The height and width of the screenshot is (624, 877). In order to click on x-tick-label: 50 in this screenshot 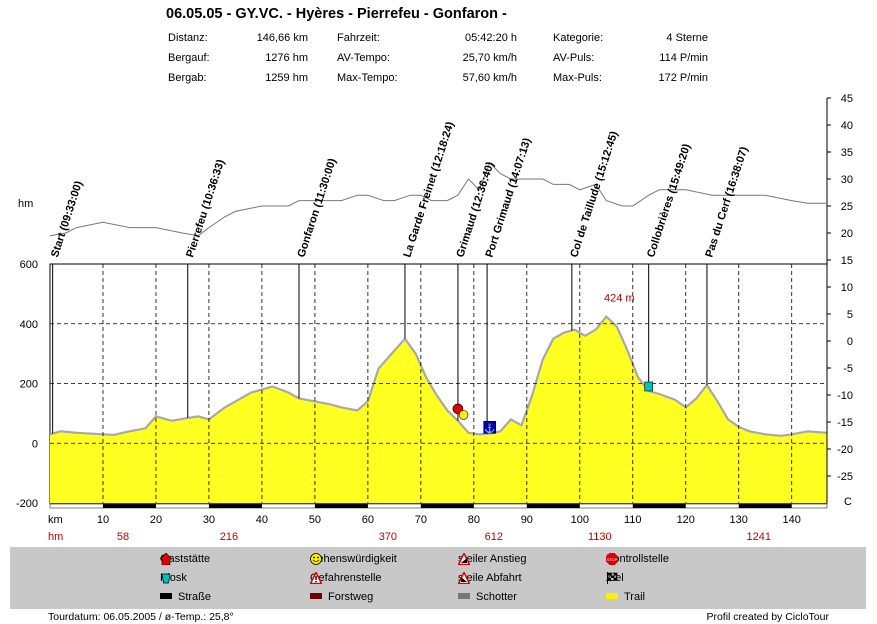, I will do `click(315, 520)`.